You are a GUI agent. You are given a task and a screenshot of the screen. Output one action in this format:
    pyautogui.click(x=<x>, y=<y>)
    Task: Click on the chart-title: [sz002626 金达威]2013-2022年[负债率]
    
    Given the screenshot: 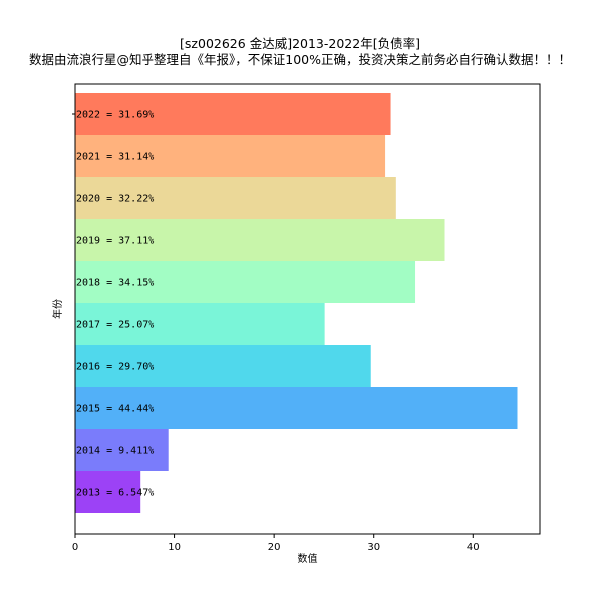 What is the action you would take?
    pyautogui.click(x=300, y=43)
    